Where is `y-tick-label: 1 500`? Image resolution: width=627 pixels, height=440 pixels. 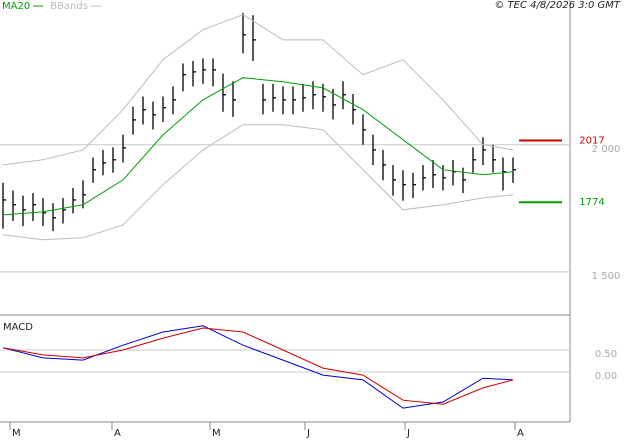 y-tick-label: 1 500 is located at coordinates (606, 276).